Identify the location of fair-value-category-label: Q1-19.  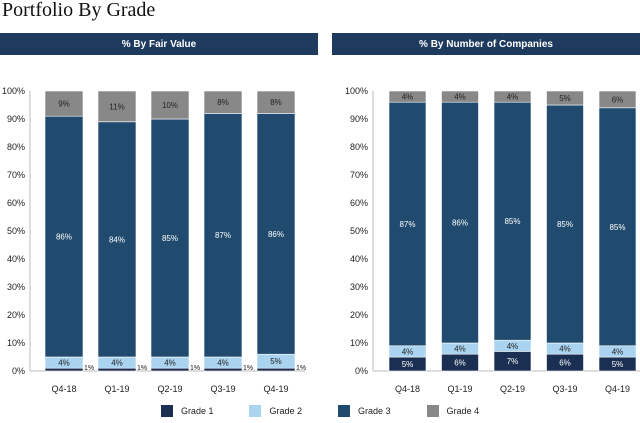
(116, 389).